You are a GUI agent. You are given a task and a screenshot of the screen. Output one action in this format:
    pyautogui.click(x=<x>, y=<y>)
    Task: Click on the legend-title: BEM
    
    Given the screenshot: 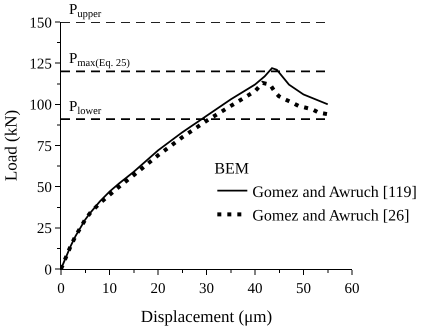 What is the action you would take?
    pyautogui.click(x=231, y=169)
    